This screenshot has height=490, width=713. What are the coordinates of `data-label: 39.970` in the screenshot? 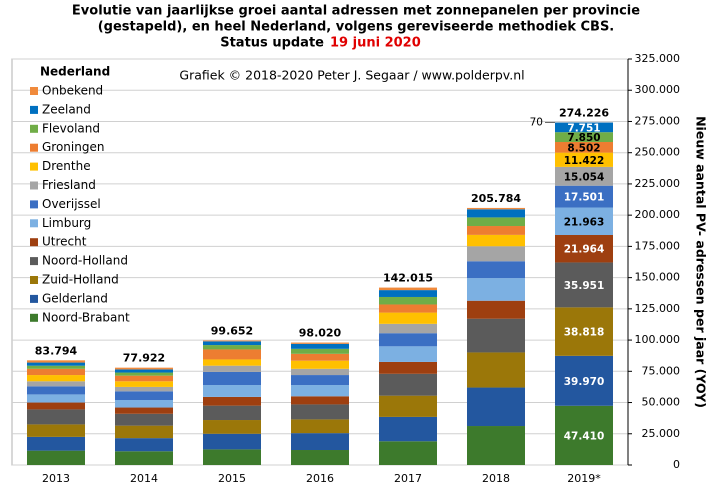 It's located at (584, 382).